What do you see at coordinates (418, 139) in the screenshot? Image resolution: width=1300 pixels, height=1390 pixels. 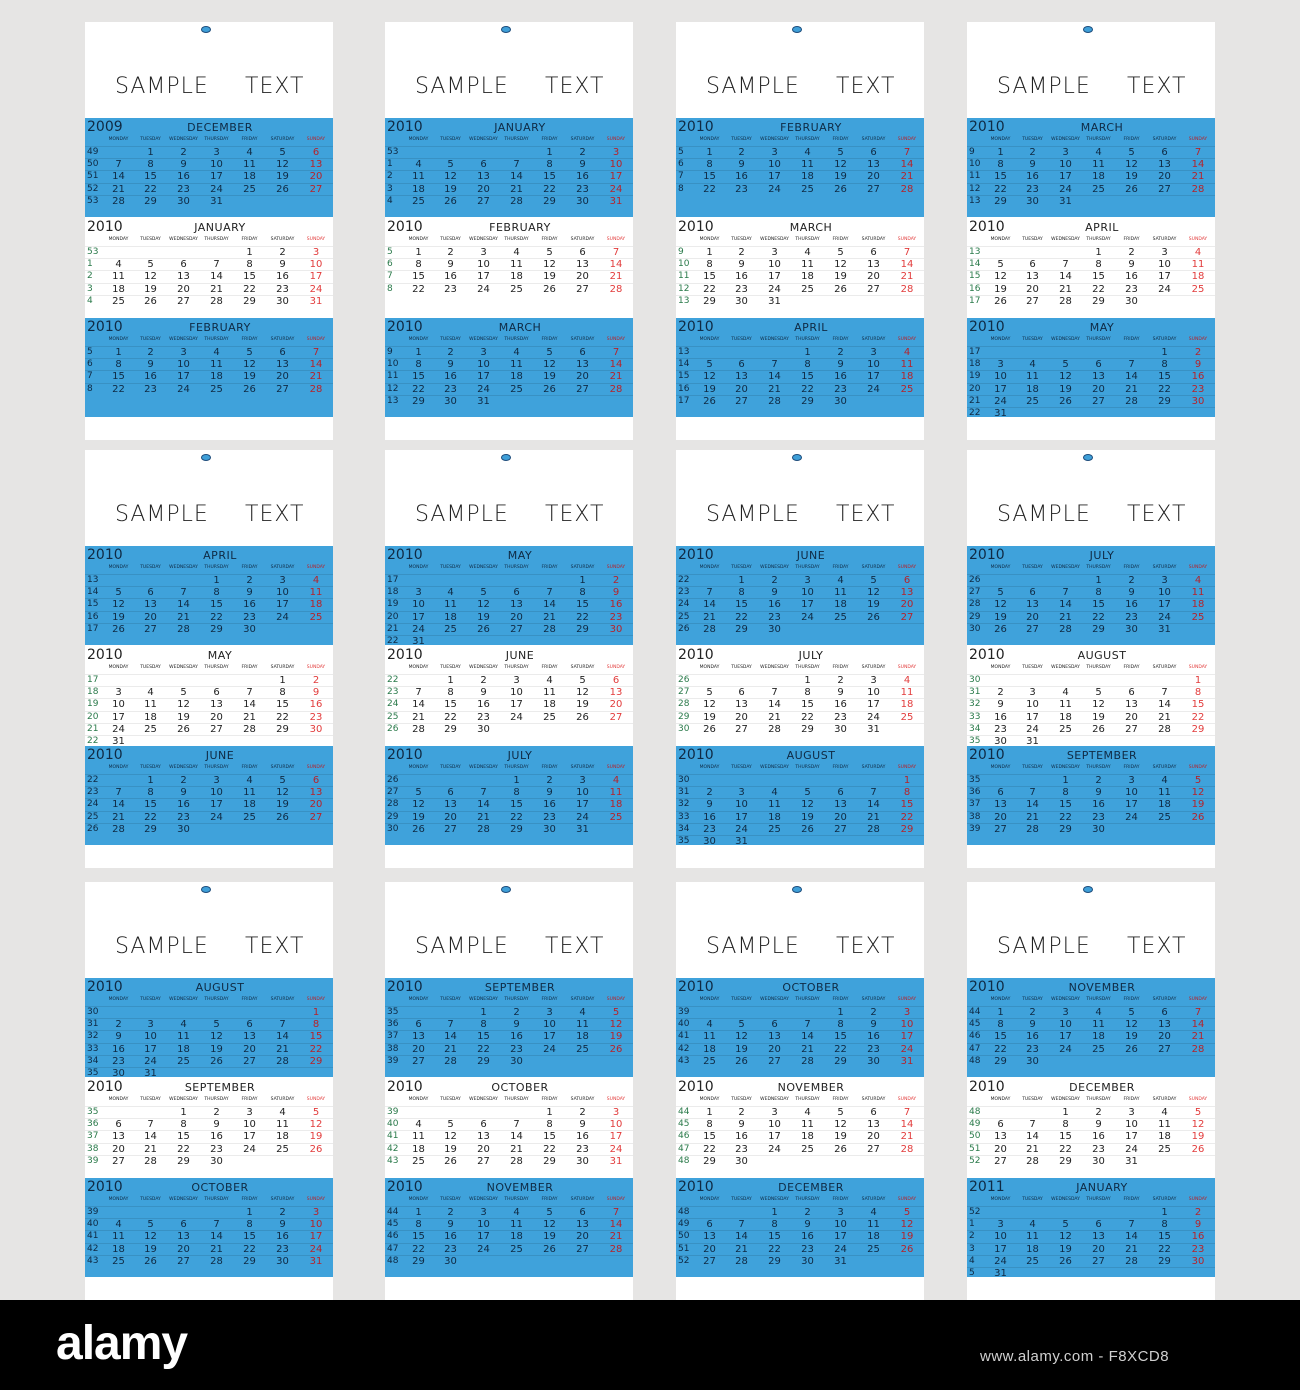 I see `weekday-label: MONDAY` at bounding box center [418, 139].